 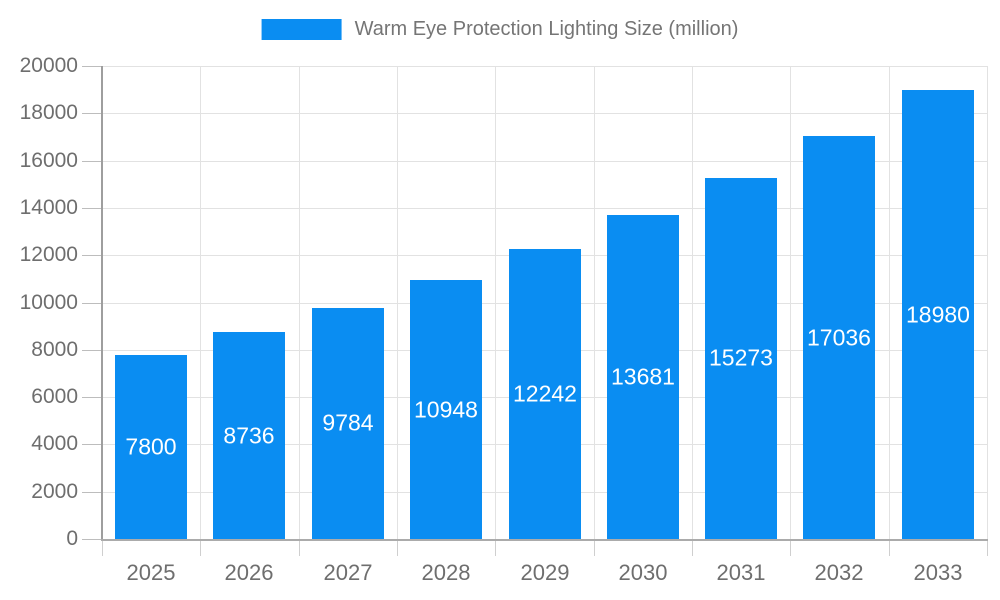 I want to click on y-axis-tick-label: 4000, so click(x=54, y=443).